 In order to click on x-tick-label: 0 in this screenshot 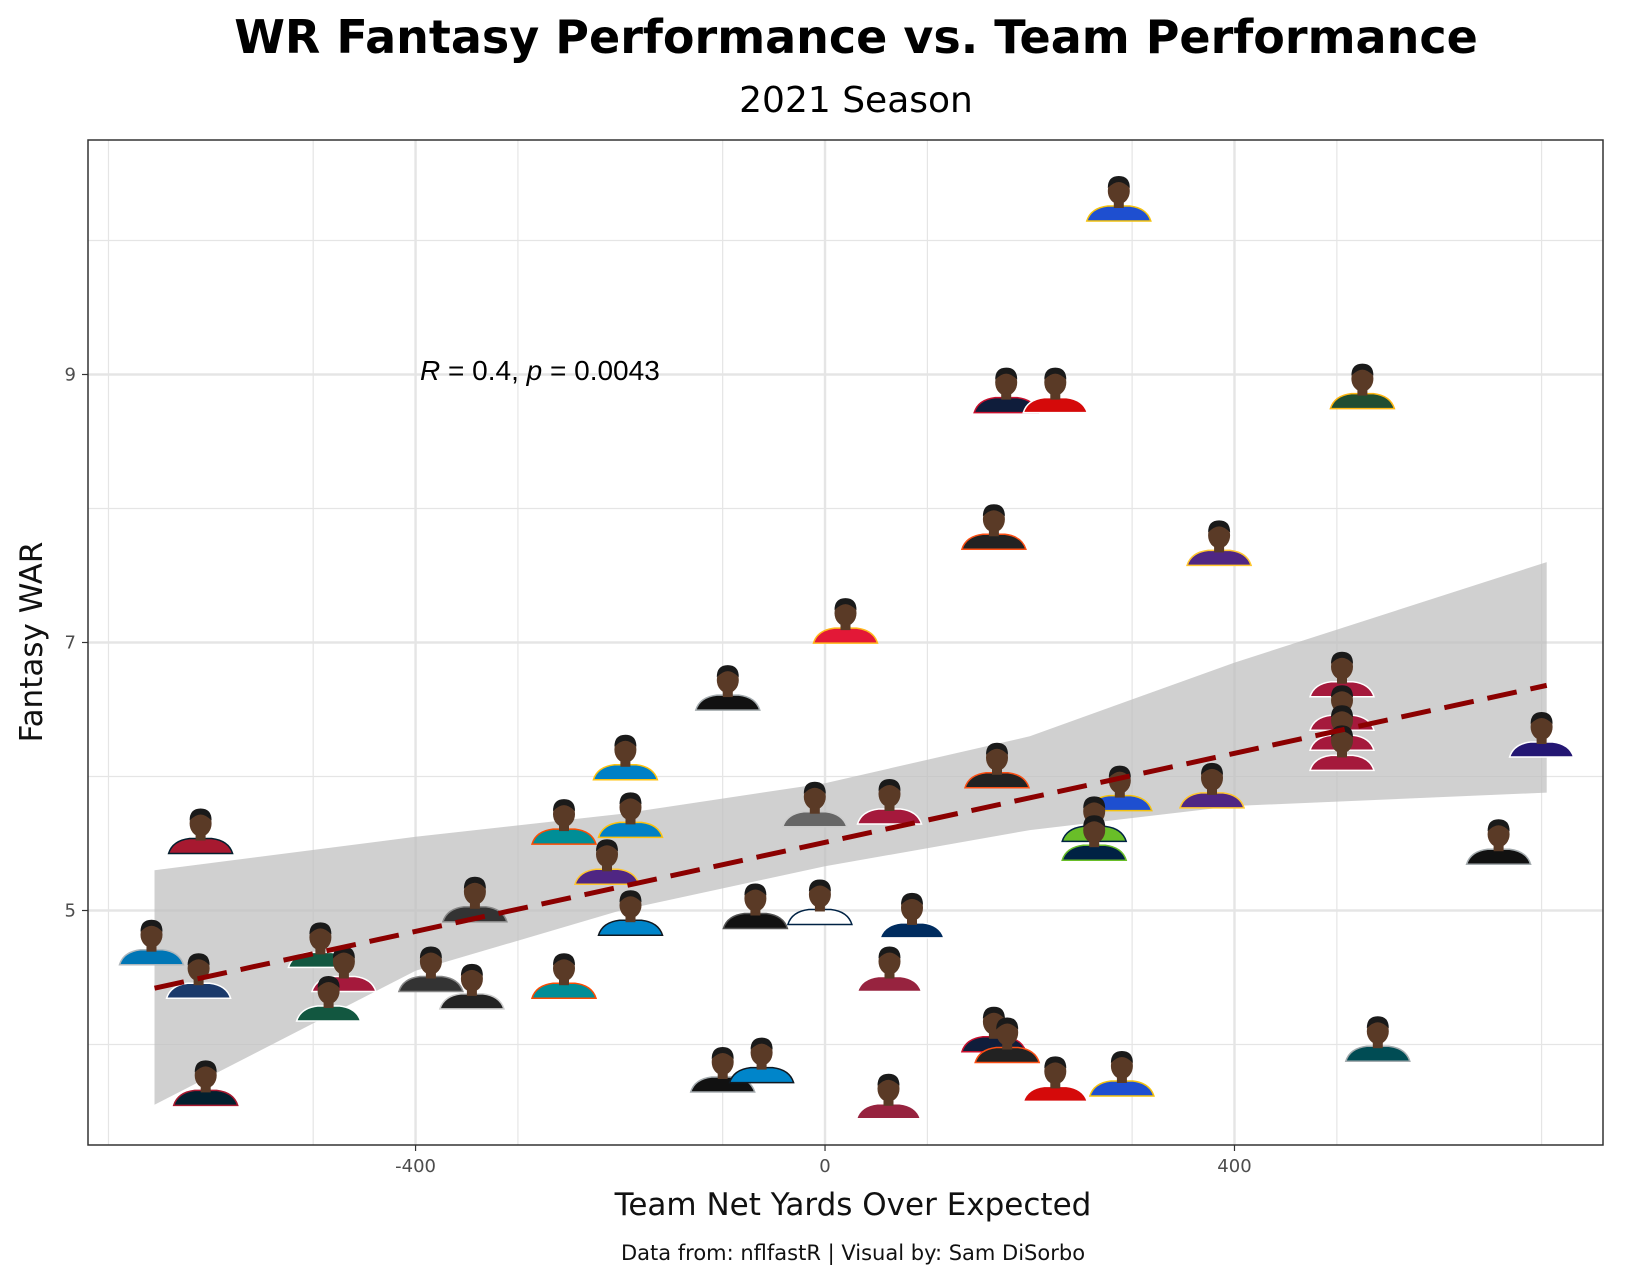, I will do `click(824, 1166)`.